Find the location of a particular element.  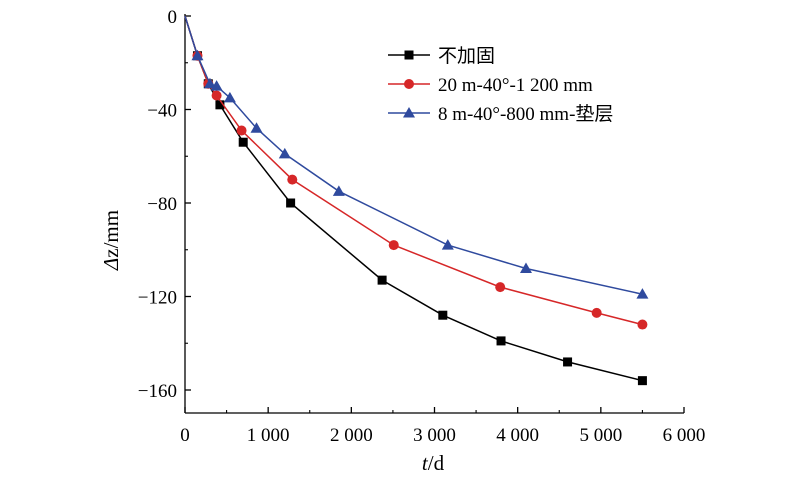

x-tick-label: 3 000 is located at coordinates (434, 435).